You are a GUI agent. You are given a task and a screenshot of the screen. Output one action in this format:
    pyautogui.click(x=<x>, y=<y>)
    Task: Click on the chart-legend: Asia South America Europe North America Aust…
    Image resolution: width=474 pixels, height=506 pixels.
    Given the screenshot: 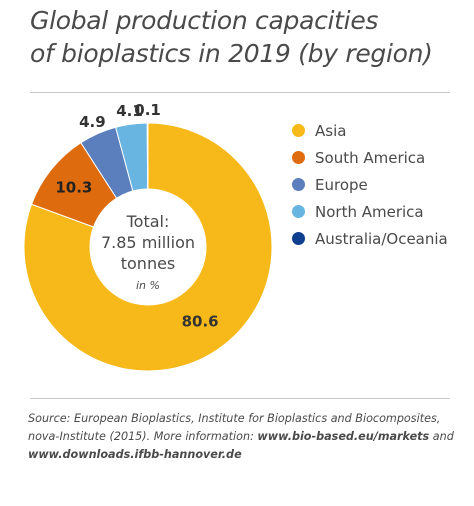 What is the action you would take?
    pyautogui.click(x=370, y=184)
    